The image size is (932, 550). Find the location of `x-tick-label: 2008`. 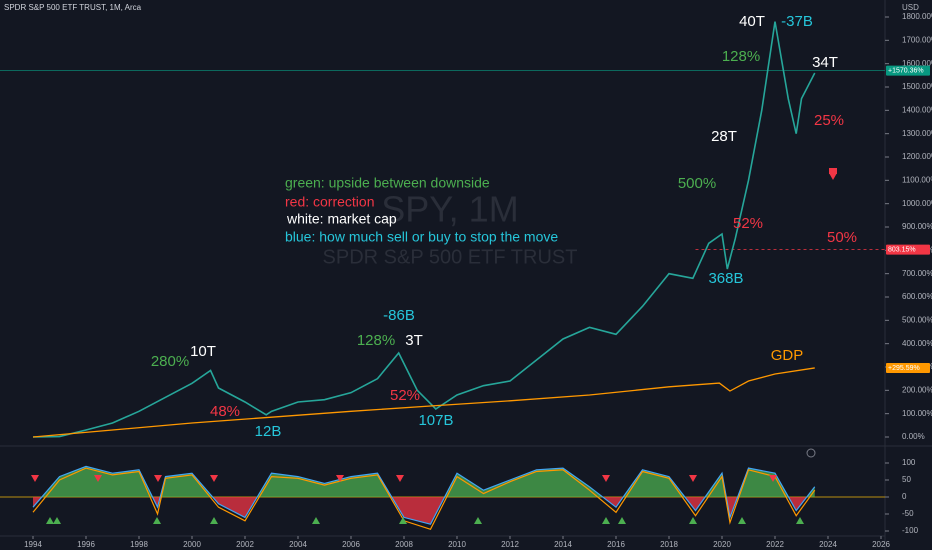

x-tick-label: 2008 is located at coordinates (404, 544).